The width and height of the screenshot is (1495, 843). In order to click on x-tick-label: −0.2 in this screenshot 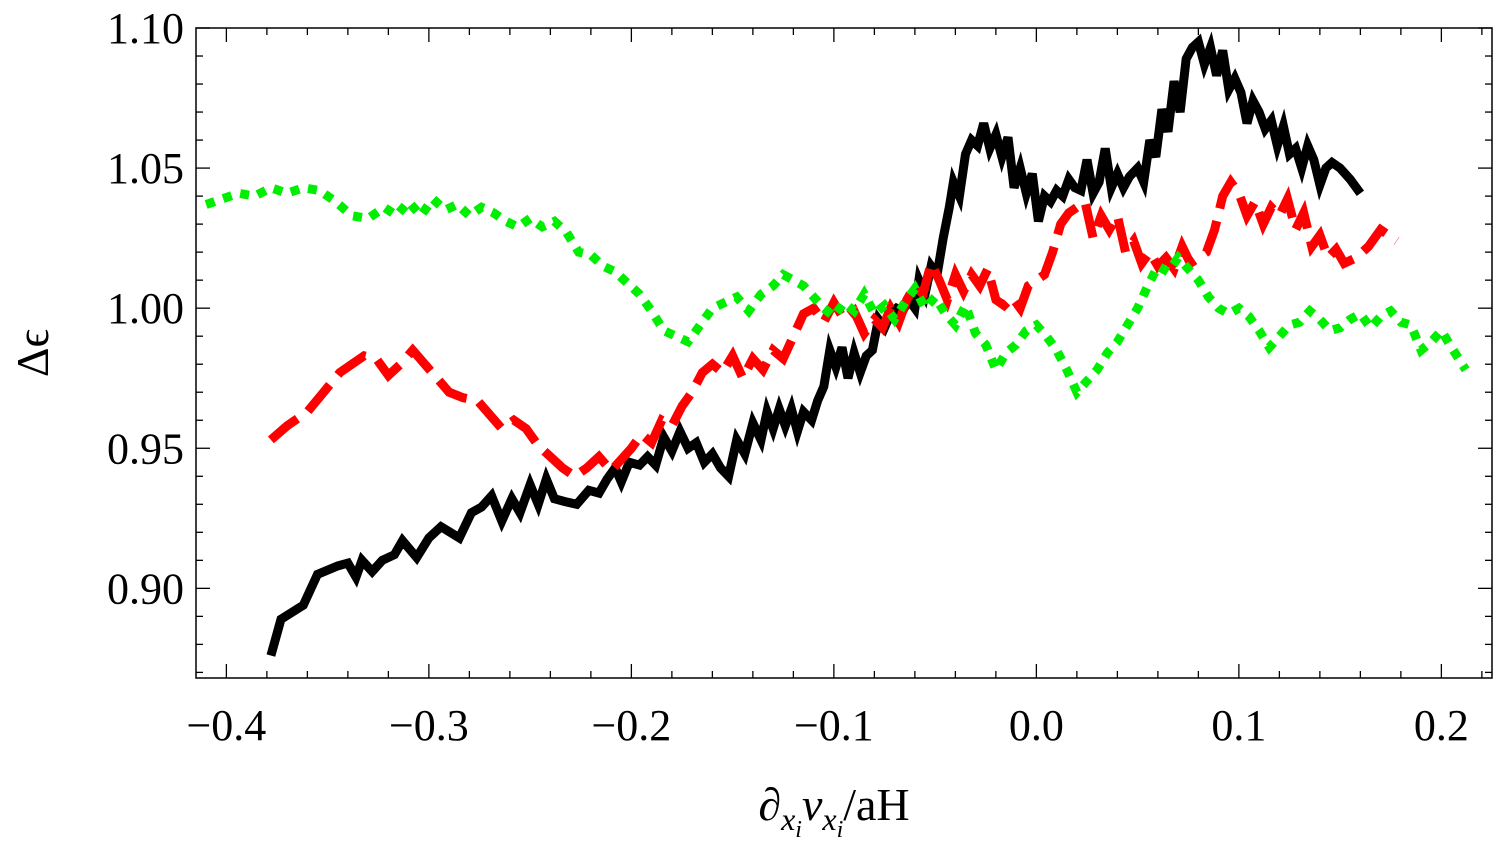, I will do `click(631, 725)`.